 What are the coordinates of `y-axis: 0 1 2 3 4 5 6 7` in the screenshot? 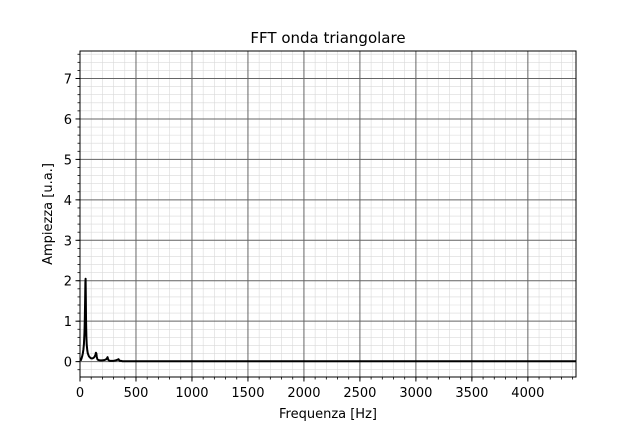 It's located at (72, 212).